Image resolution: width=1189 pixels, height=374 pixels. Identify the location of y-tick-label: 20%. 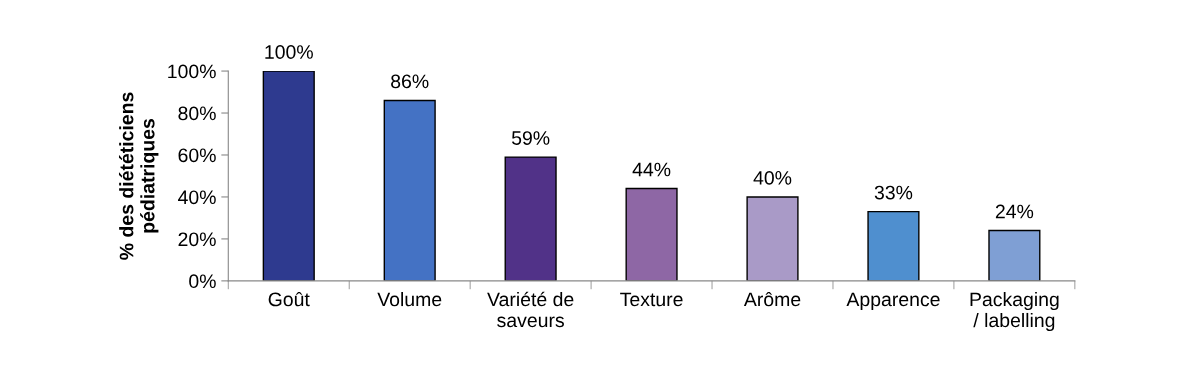
(197, 239).